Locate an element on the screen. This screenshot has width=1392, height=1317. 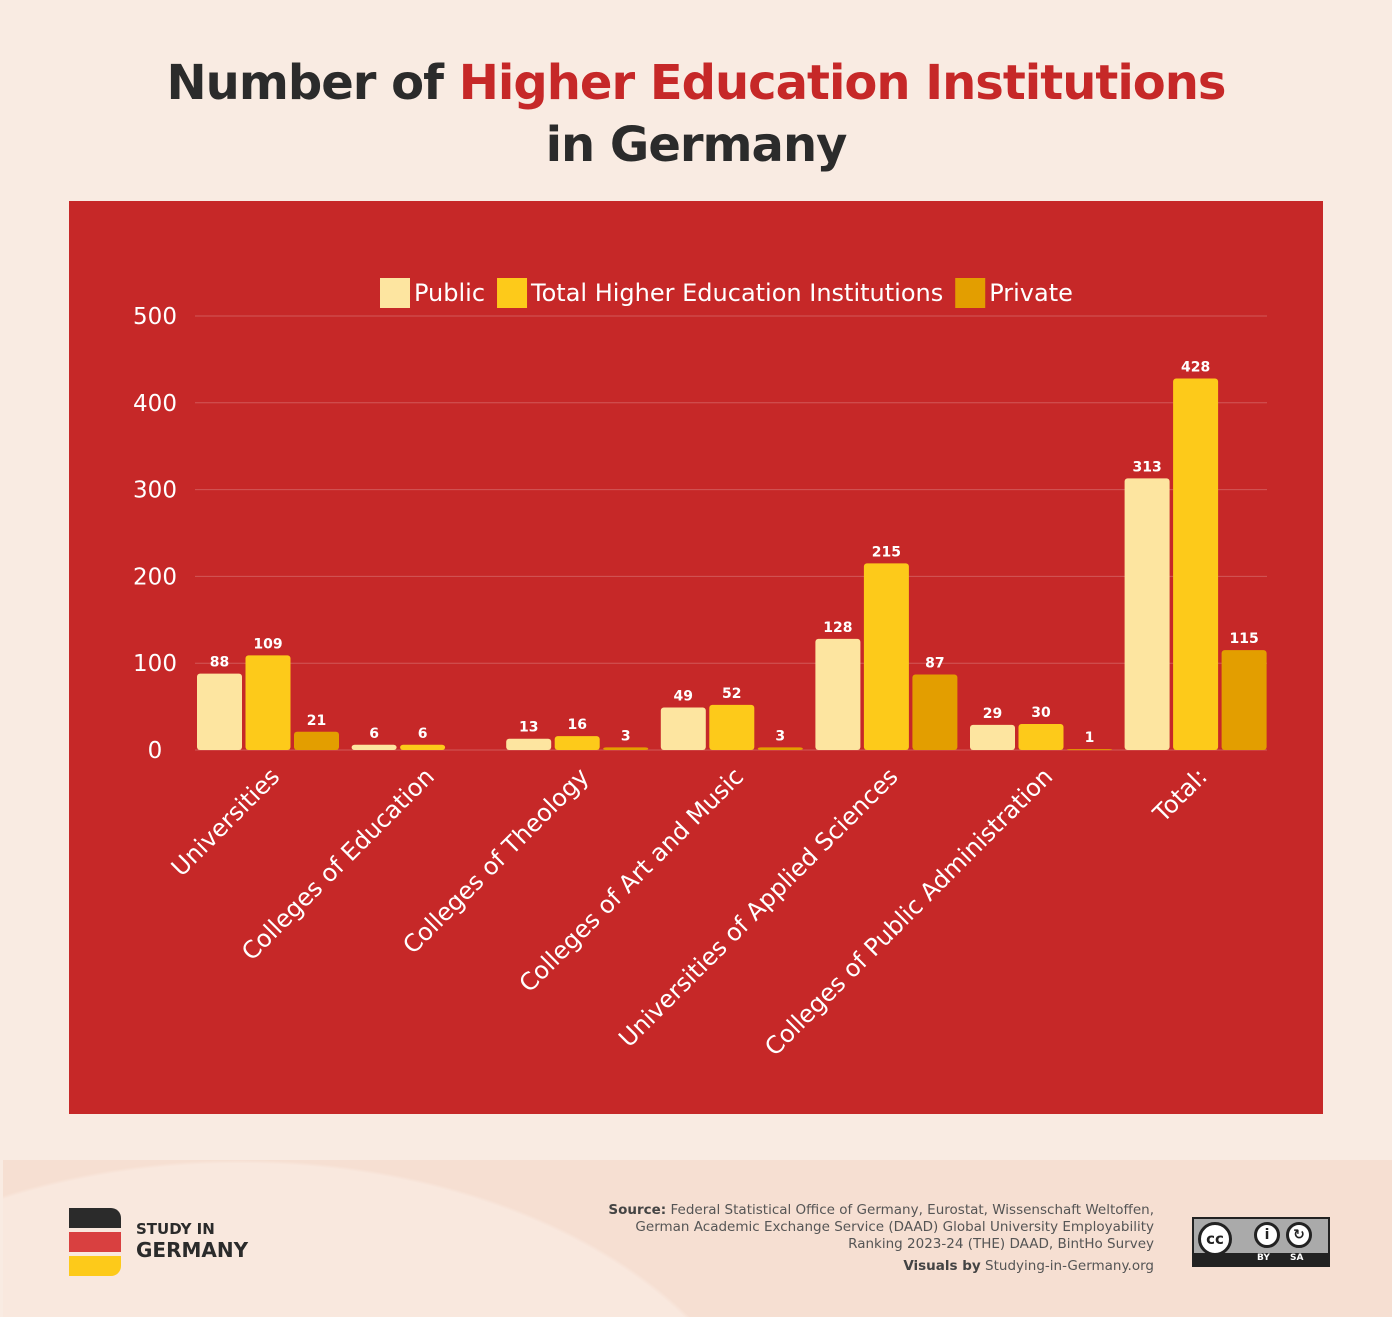
x-tick-label: Universities is located at coordinates (225, 821).